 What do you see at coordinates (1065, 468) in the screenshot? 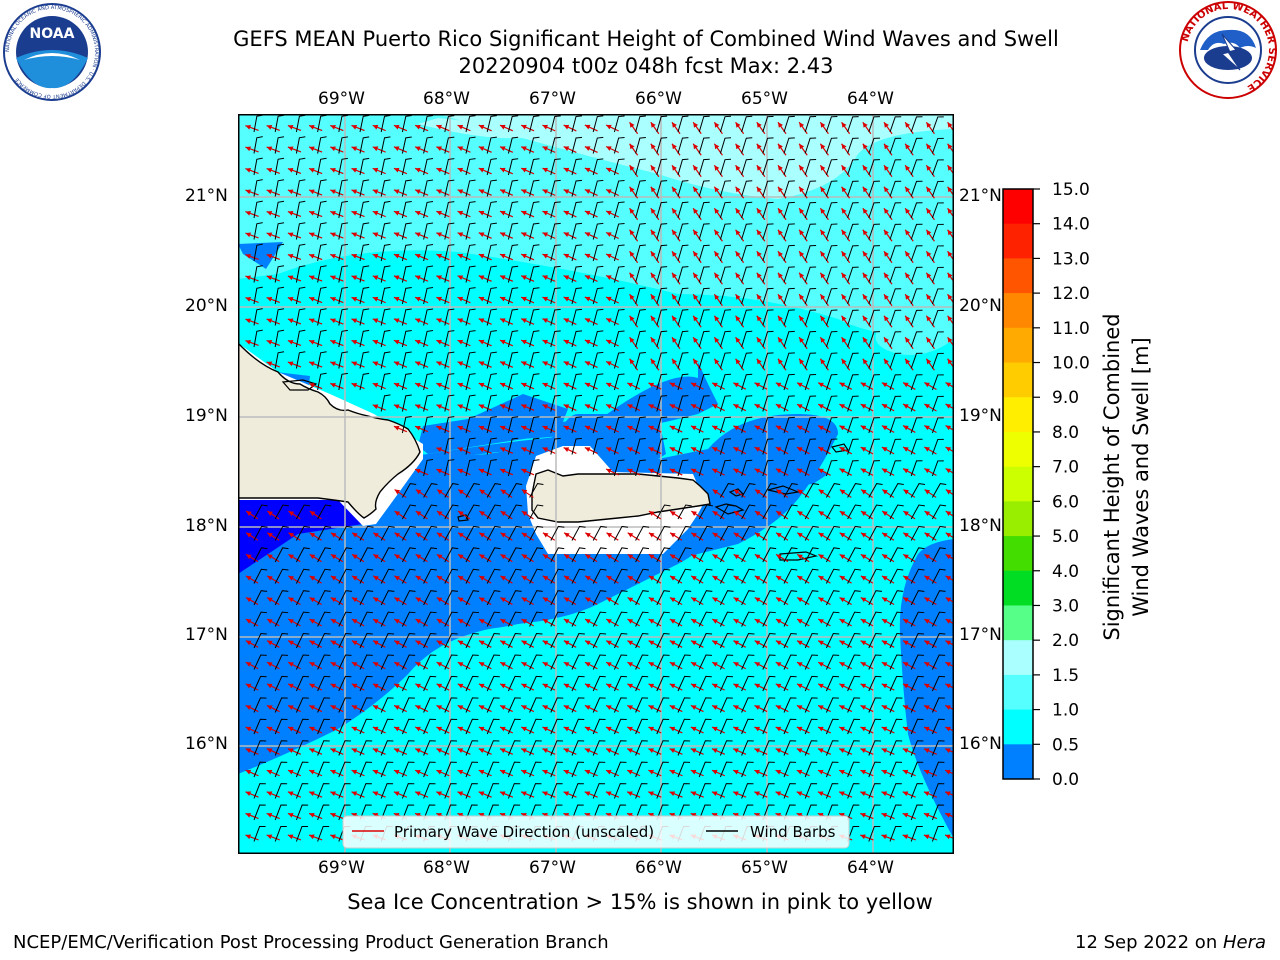
I see `colorbar-tick-label: 7.0` at bounding box center [1065, 468].